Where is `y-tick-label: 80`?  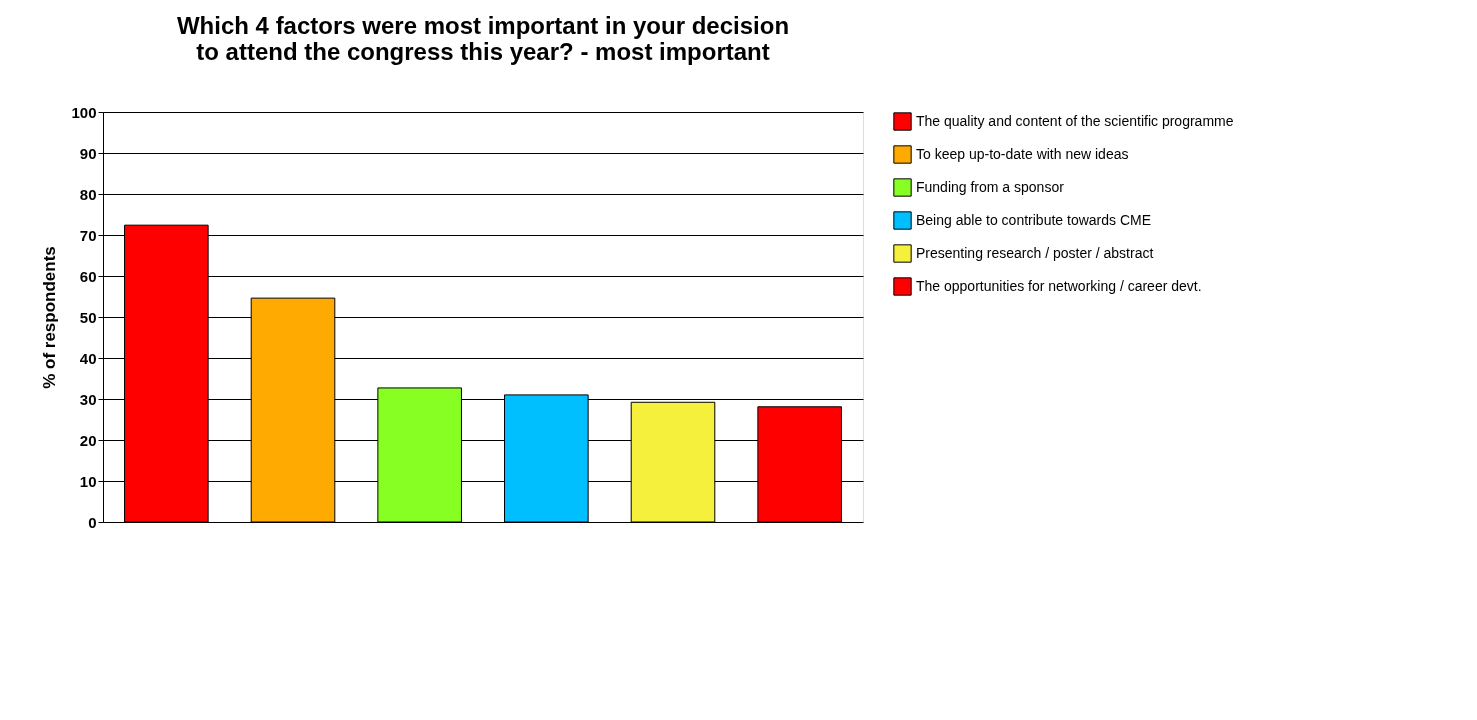 y-tick-label: 80 is located at coordinates (88, 194).